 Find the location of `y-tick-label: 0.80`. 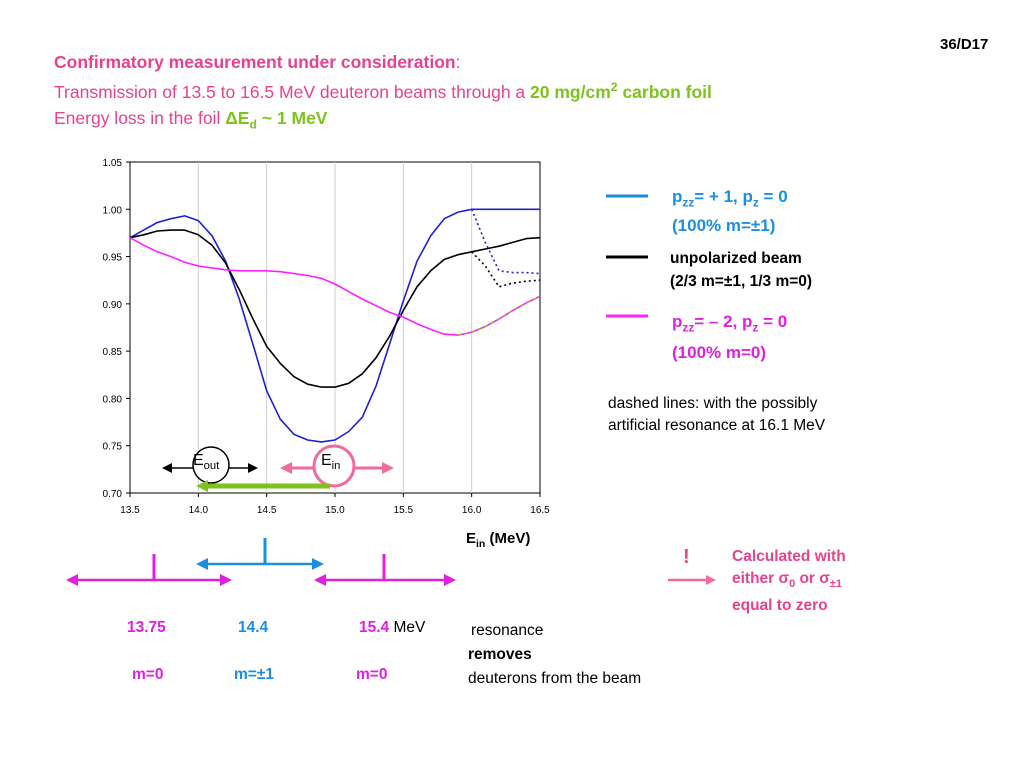

y-tick-label: 0.80 is located at coordinates (113, 399).